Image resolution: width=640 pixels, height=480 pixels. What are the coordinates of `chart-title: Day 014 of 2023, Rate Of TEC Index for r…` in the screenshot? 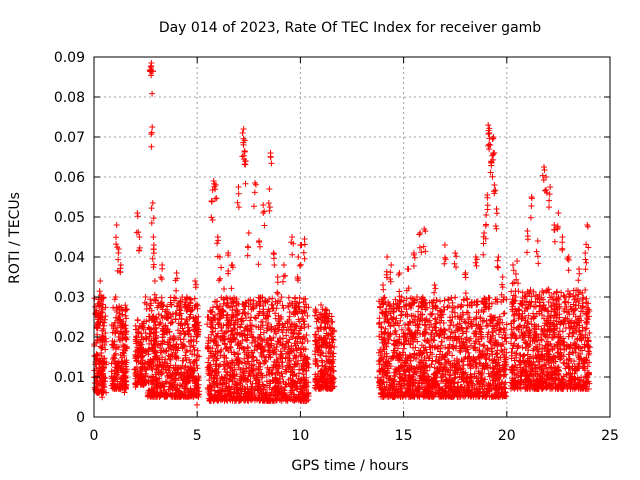 It's located at (350, 28).